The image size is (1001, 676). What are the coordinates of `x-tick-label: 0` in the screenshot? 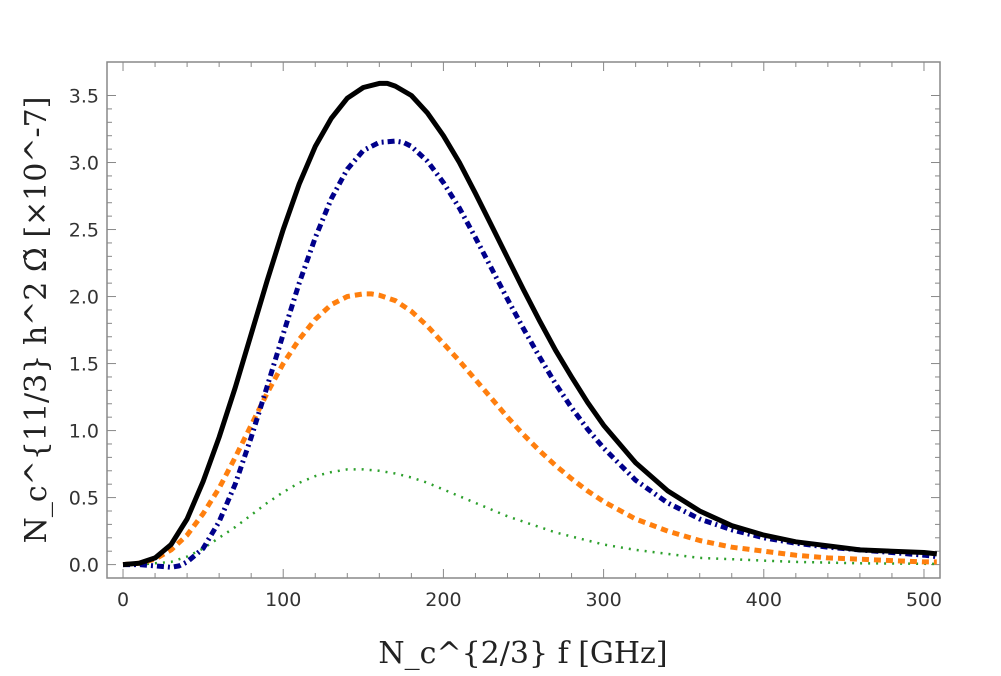 It's located at (123, 600).